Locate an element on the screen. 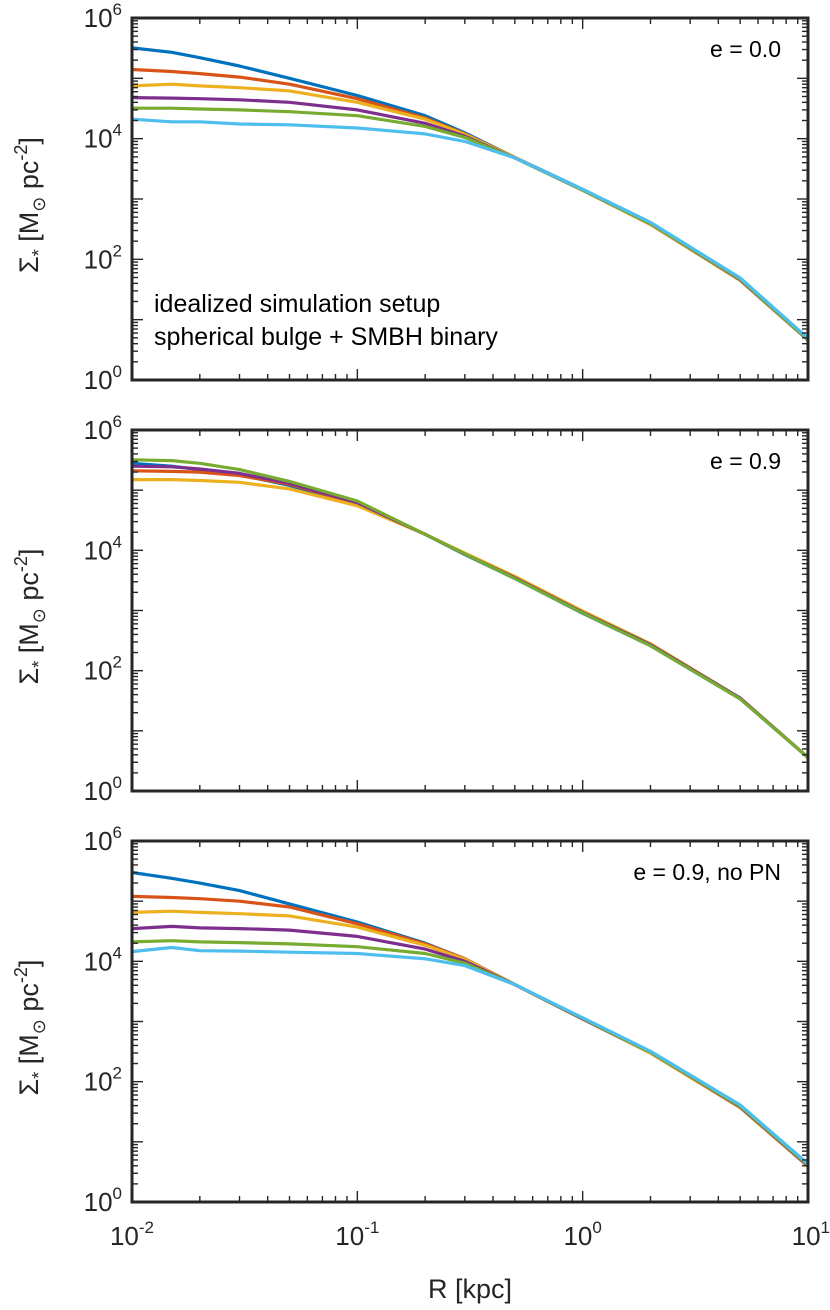  x-axis-label: R [kpc] is located at coordinates (470, 1289).